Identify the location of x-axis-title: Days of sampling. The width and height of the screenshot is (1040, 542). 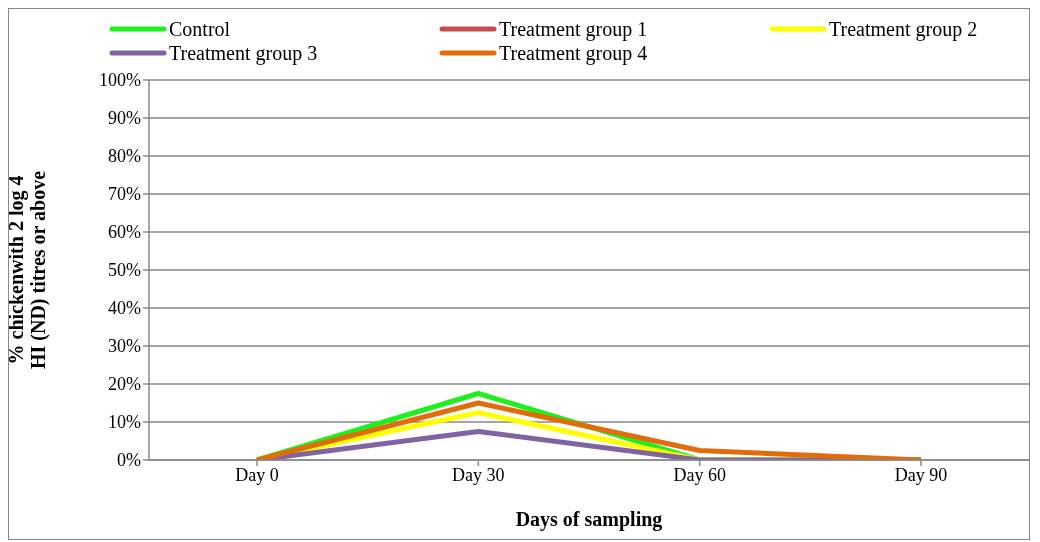
(589, 519).